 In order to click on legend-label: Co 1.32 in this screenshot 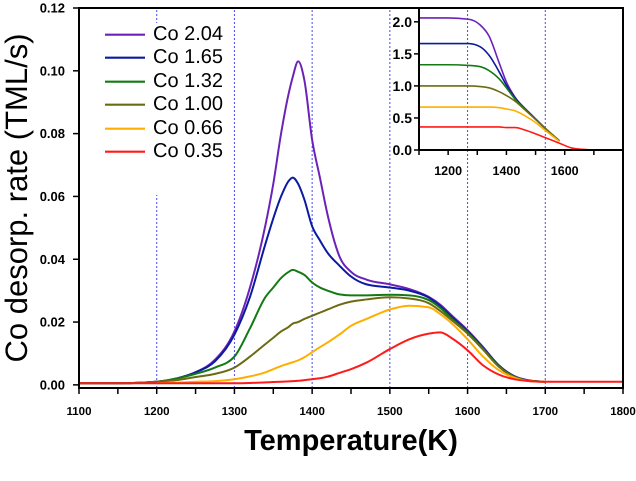, I will do `click(188, 82)`.